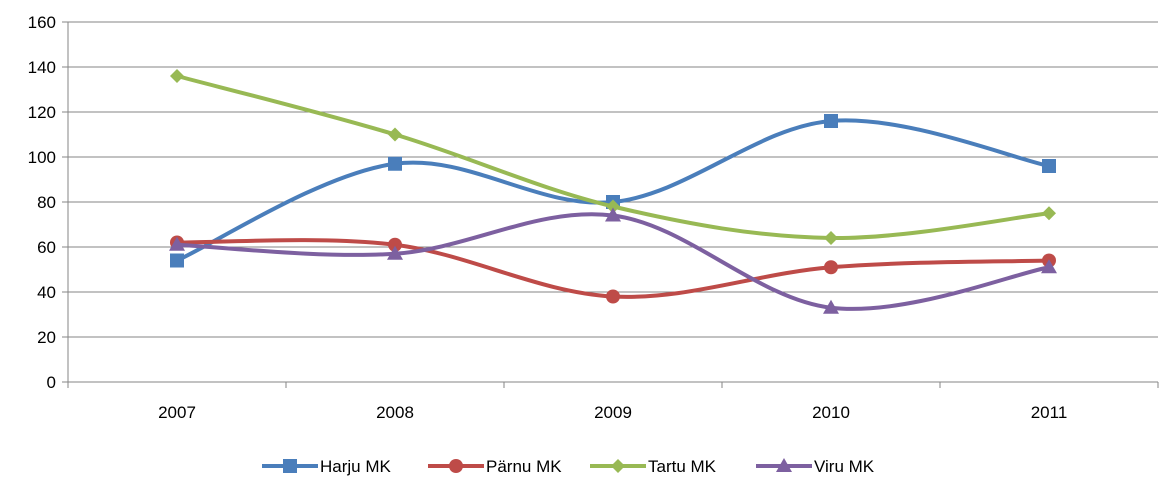 The width and height of the screenshot is (1170, 478). I want to click on data-point-tartu-mk-2008, so click(395, 134).